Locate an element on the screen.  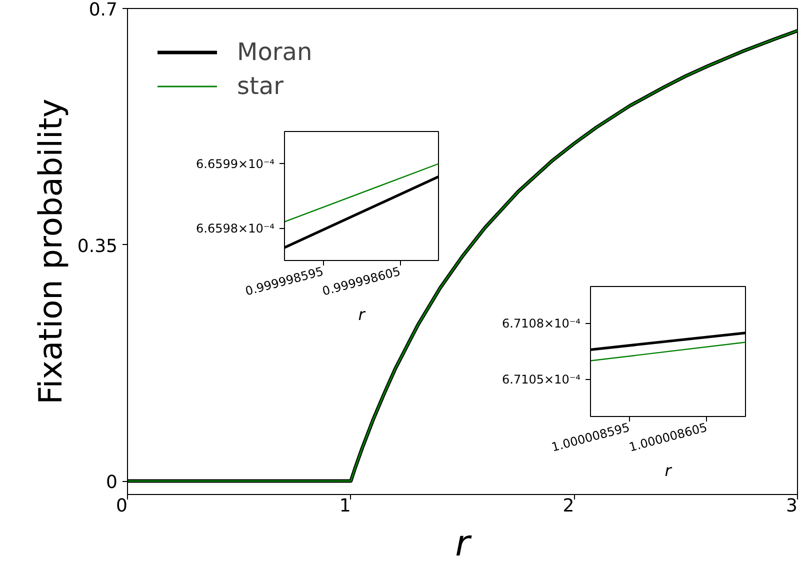
y-tick-label: 6.7108×10⁻⁴ is located at coordinates (541, 323).